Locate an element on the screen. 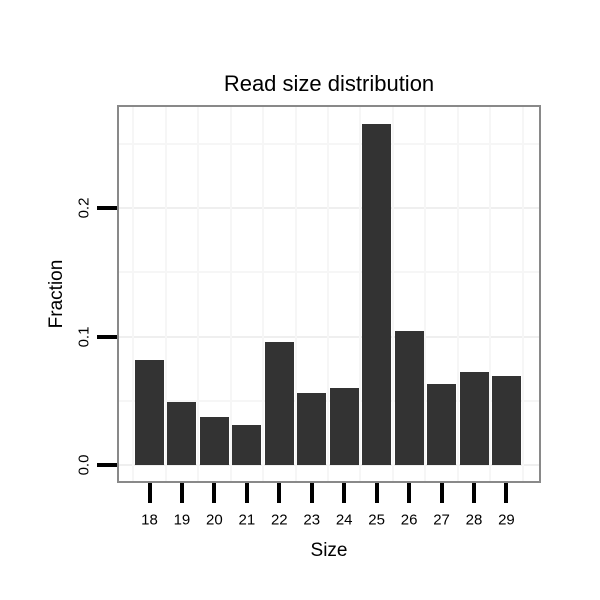 The height and width of the screenshot is (600, 600). chart-title: Read size distribution is located at coordinates (329, 83).